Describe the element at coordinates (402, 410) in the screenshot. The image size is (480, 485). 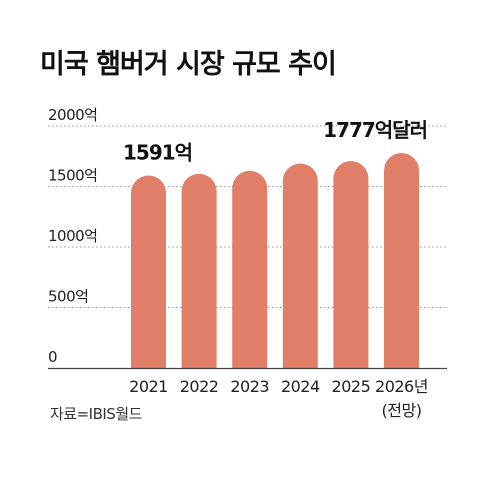
I see `x-tick-sublabel: (전망)` at that location.